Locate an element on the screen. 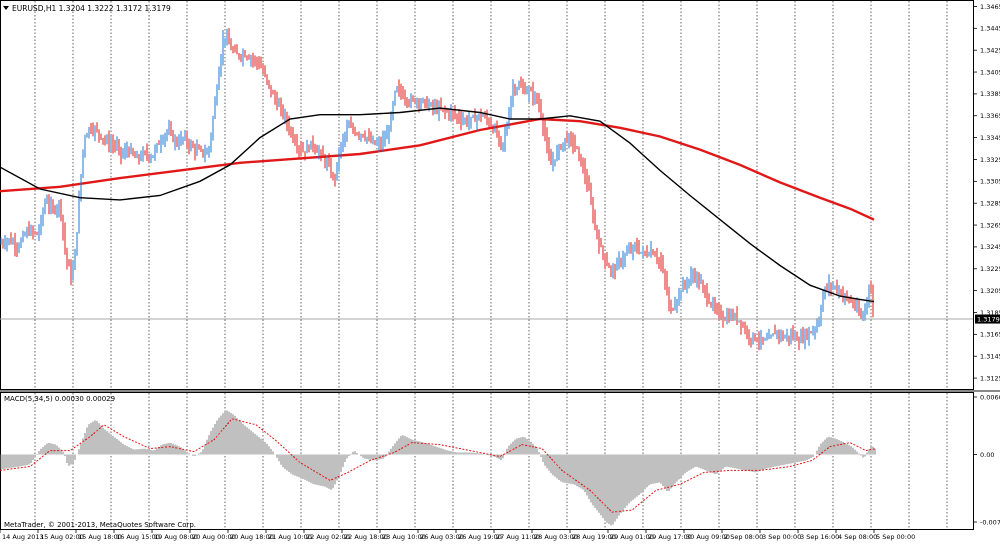  price-axis-label: 1.3145 is located at coordinates (990, 357).